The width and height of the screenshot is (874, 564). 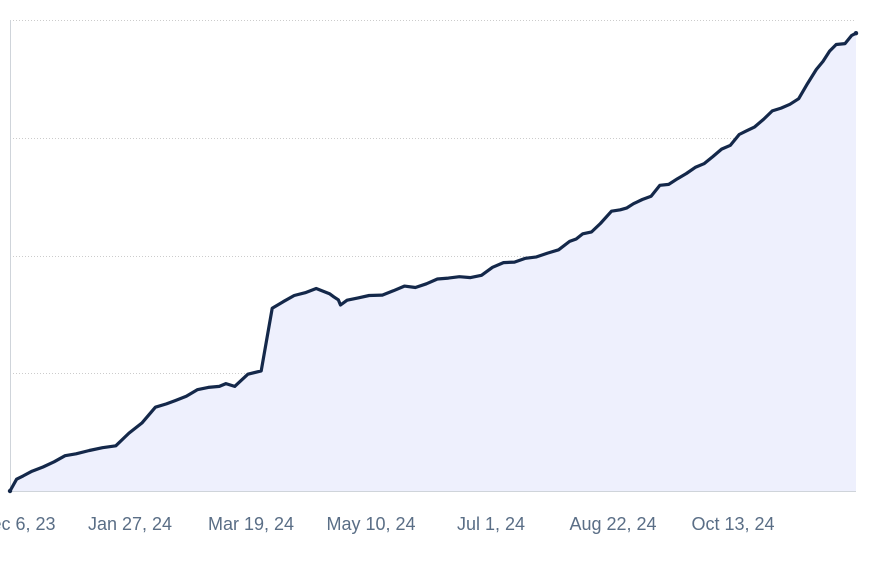 What do you see at coordinates (732, 524) in the screenshot?
I see `x-tick-label: Oct 13, 24` at bounding box center [732, 524].